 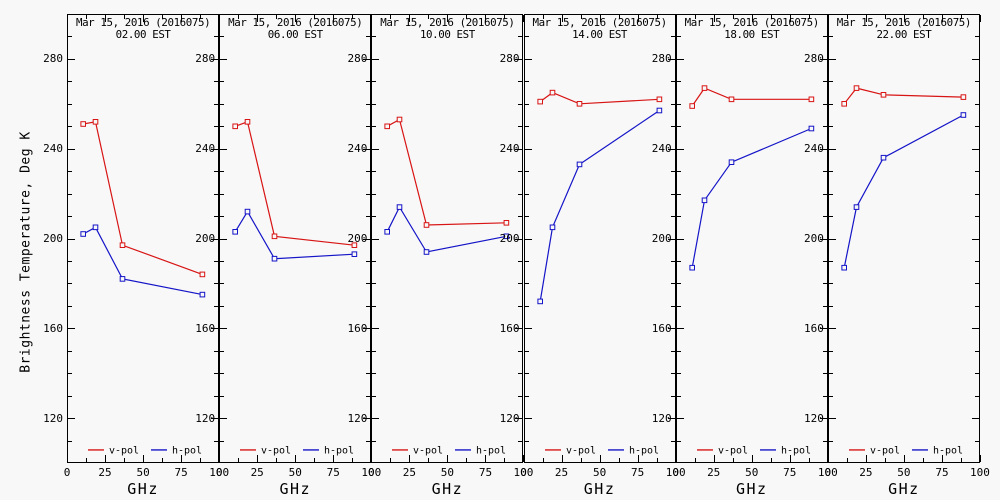 What do you see at coordinates (752, 34) in the screenshot?
I see `panel-title-time: 18.00 EST` at bounding box center [752, 34].